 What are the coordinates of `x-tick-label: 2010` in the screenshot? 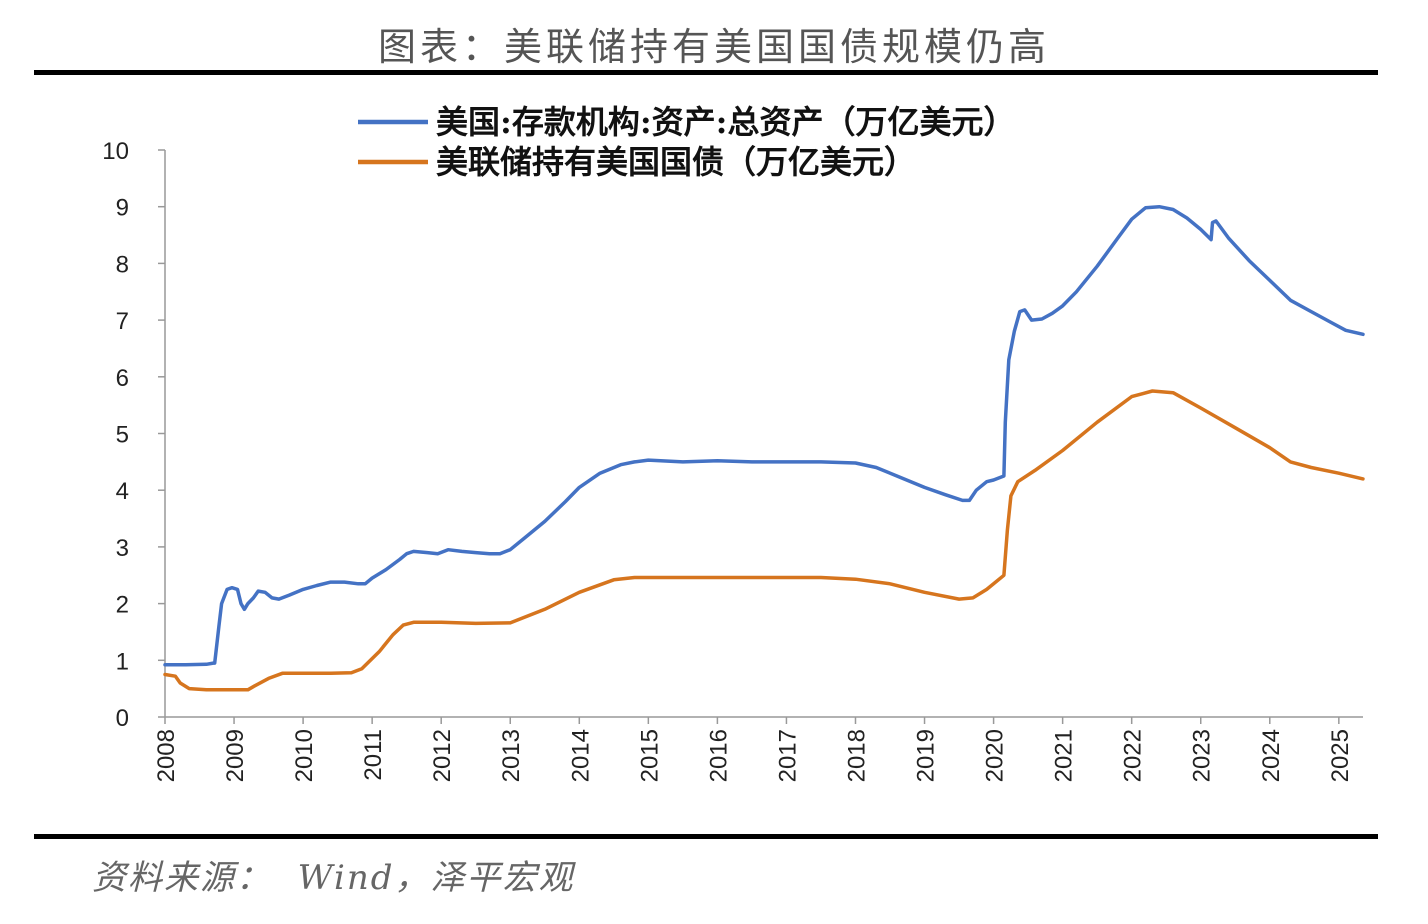 It's located at (304, 755).